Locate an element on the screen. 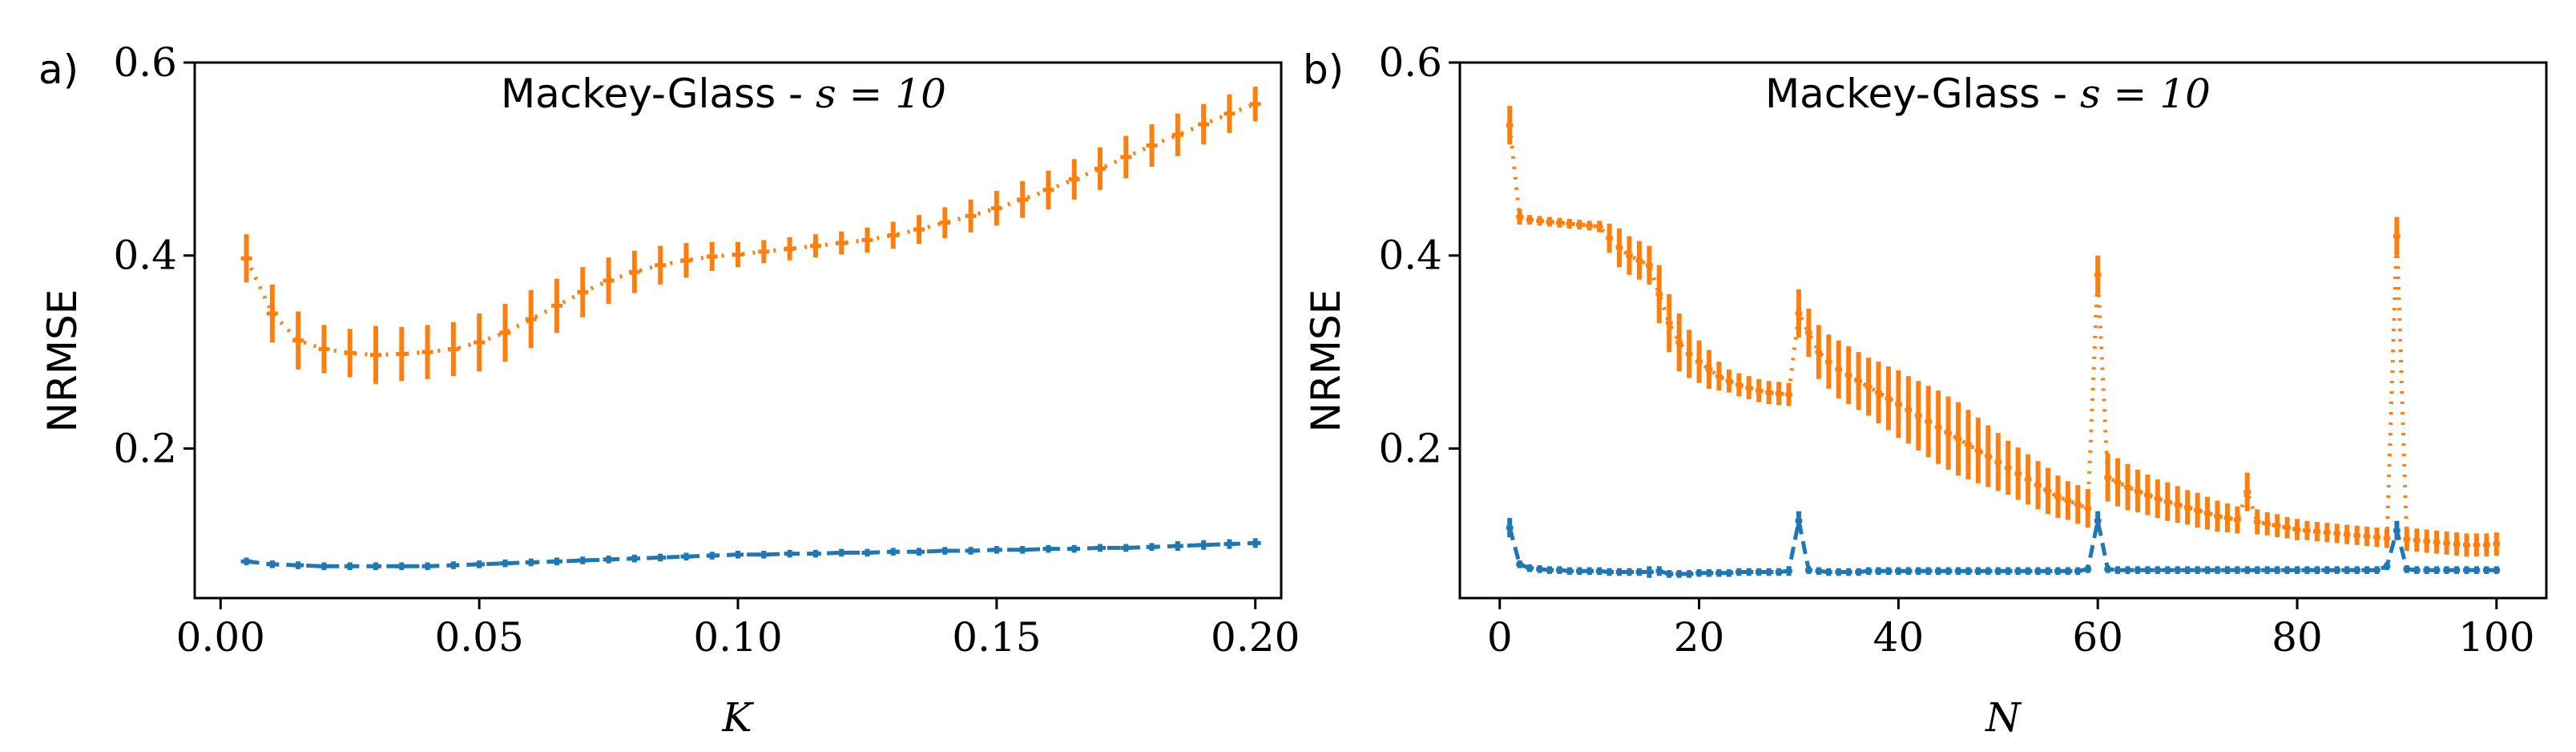  x-tick-label: 0.10 is located at coordinates (737, 637).